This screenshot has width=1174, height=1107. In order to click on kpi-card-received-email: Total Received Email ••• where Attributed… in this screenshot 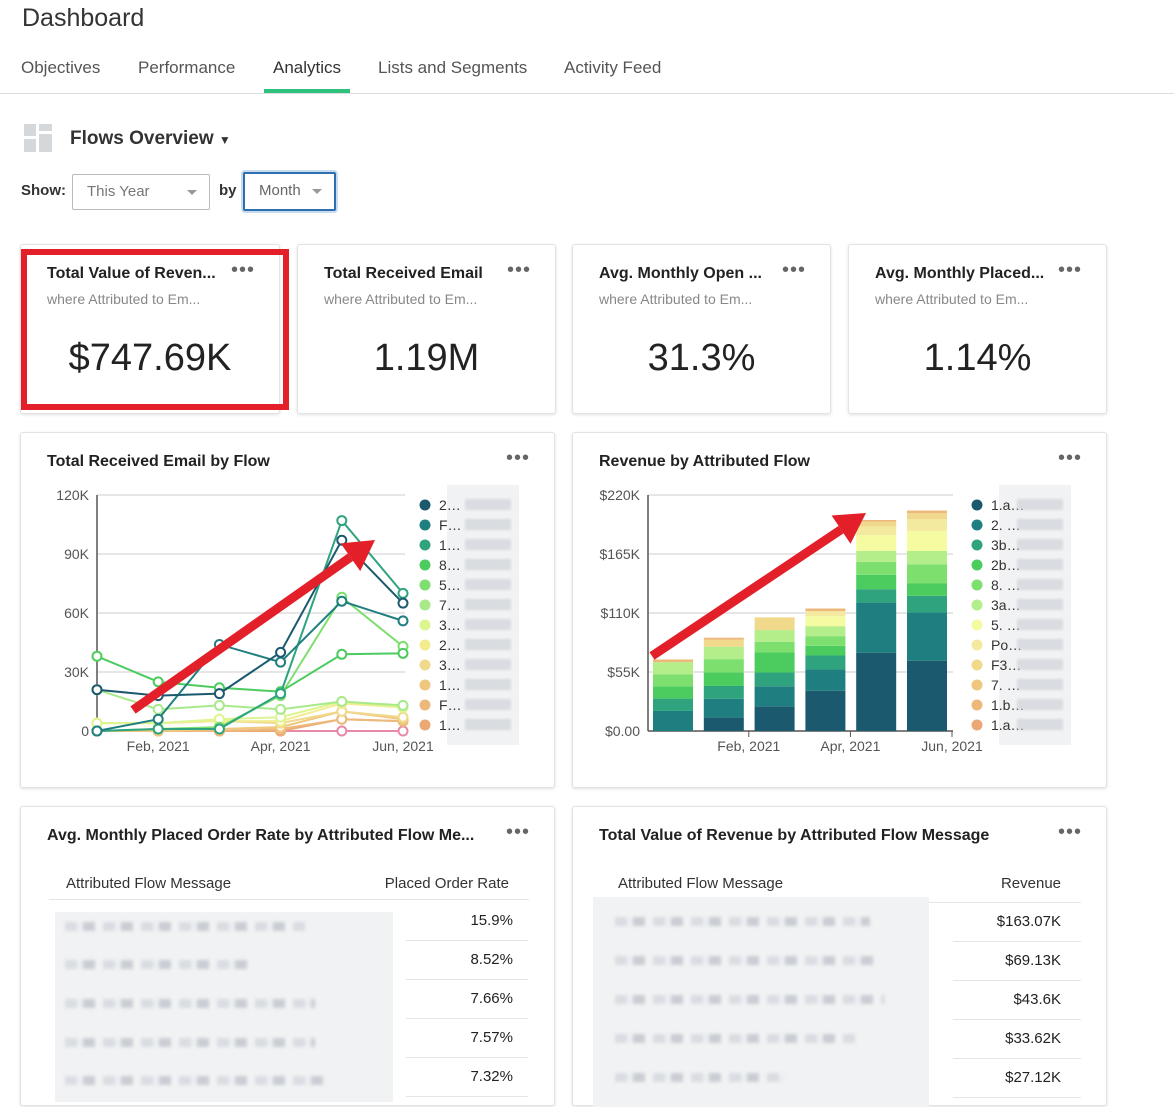, I will do `click(426, 329)`.